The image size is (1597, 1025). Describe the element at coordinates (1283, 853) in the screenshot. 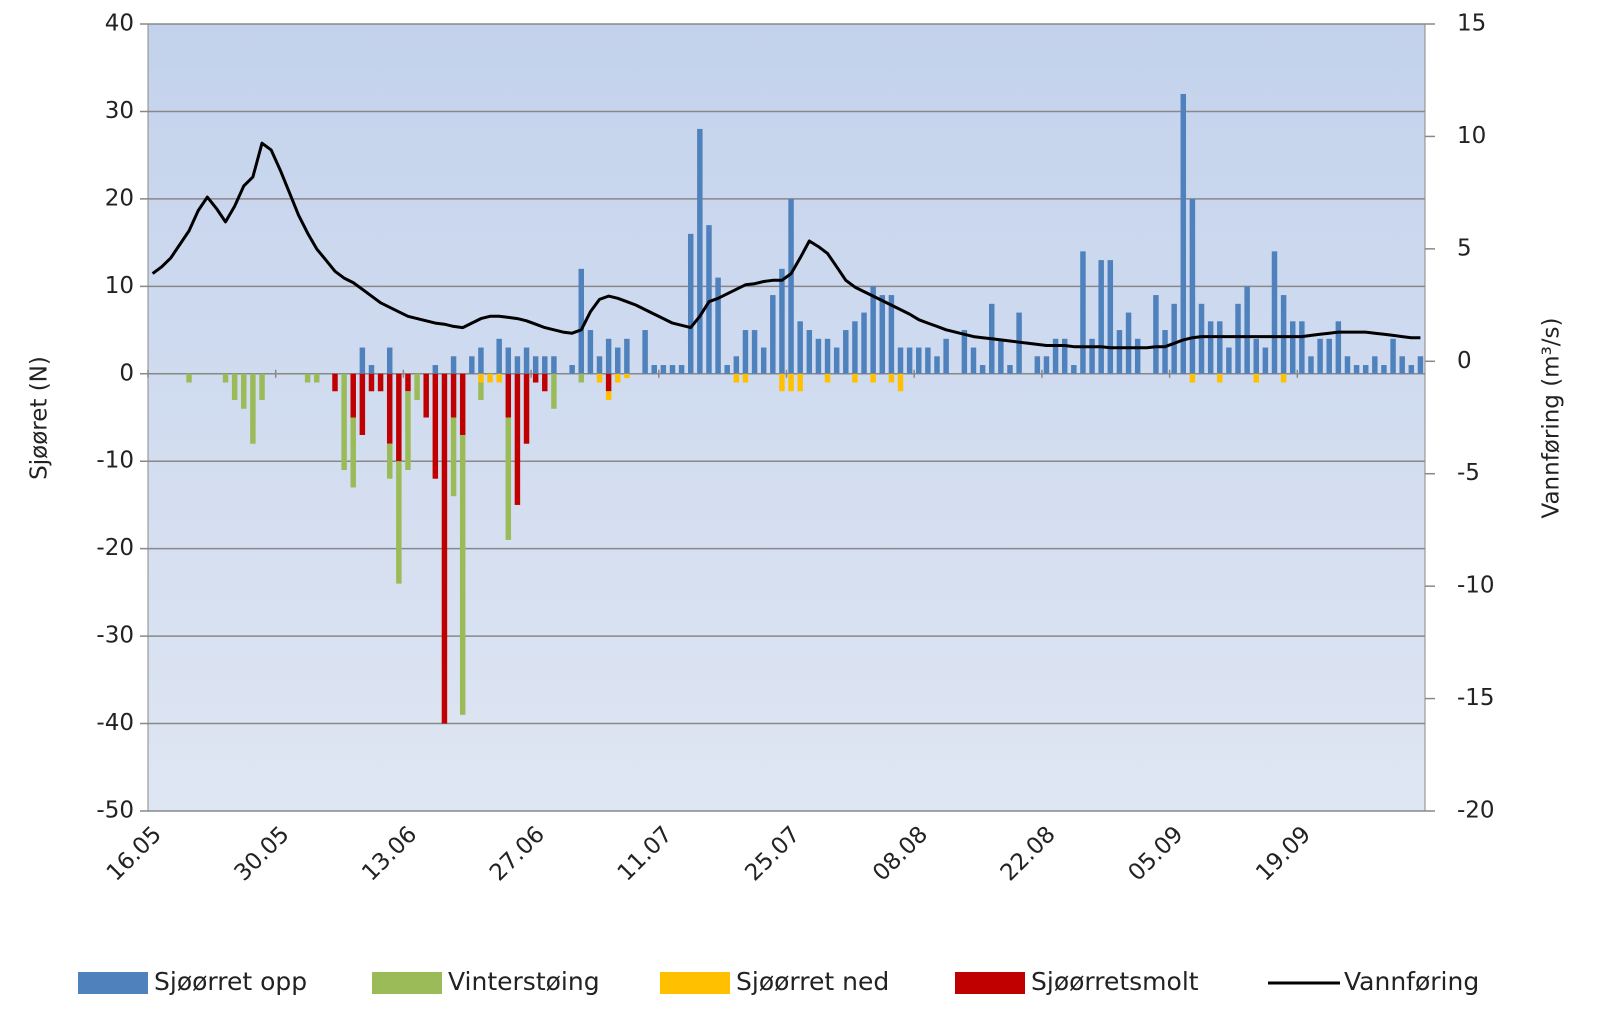

I see `x-tick-label: 19.09` at that location.